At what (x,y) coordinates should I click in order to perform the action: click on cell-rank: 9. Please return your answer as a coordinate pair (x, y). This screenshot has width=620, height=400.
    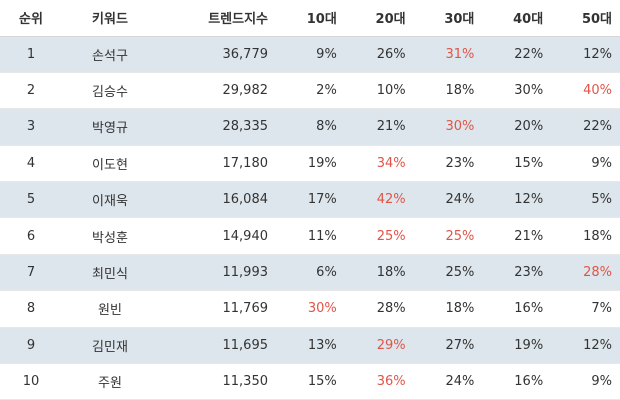
    Looking at the image, I should click on (31, 346).